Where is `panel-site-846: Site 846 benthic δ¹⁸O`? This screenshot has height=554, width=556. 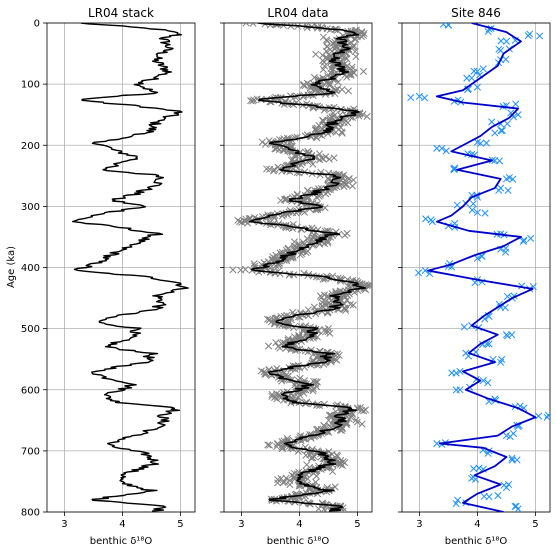 panel-site-846: Site 846 benthic δ¹⁸O is located at coordinates (476, 276).